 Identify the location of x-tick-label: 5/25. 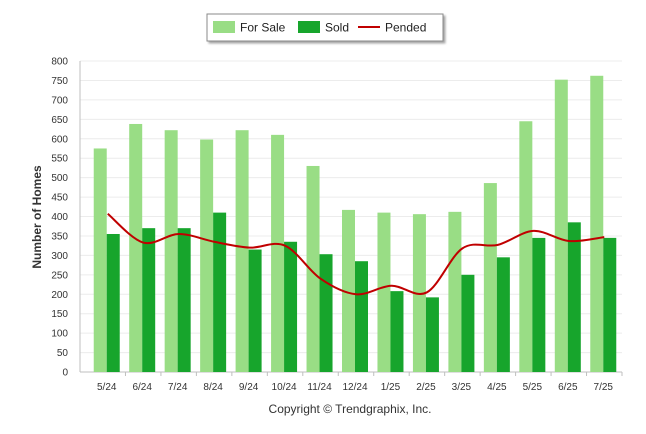
(533, 387).